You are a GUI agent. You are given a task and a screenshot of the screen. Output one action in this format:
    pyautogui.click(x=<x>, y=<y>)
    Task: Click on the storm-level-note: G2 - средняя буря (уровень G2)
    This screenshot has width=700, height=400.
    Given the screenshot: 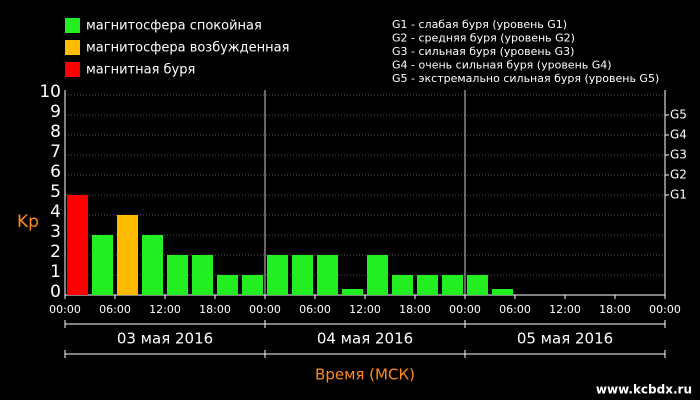 What is the action you would take?
    pyautogui.click(x=483, y=38)
    